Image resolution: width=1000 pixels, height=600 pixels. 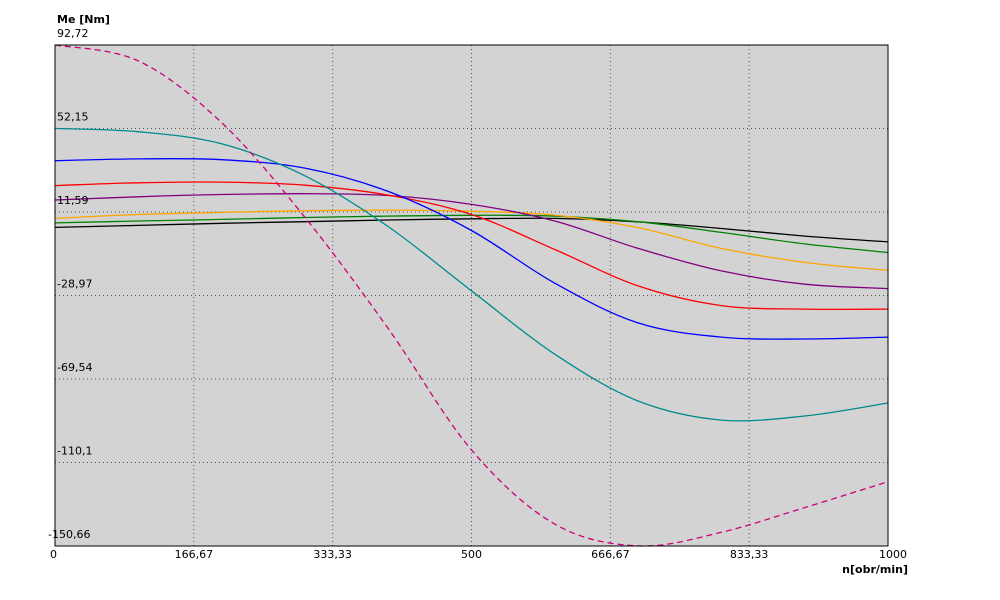 I want to click on y-tick-labels: 92,72 52,15 11,59 -28,97 -69,54 -110,1 -150,66, so click(x=70, y=284).